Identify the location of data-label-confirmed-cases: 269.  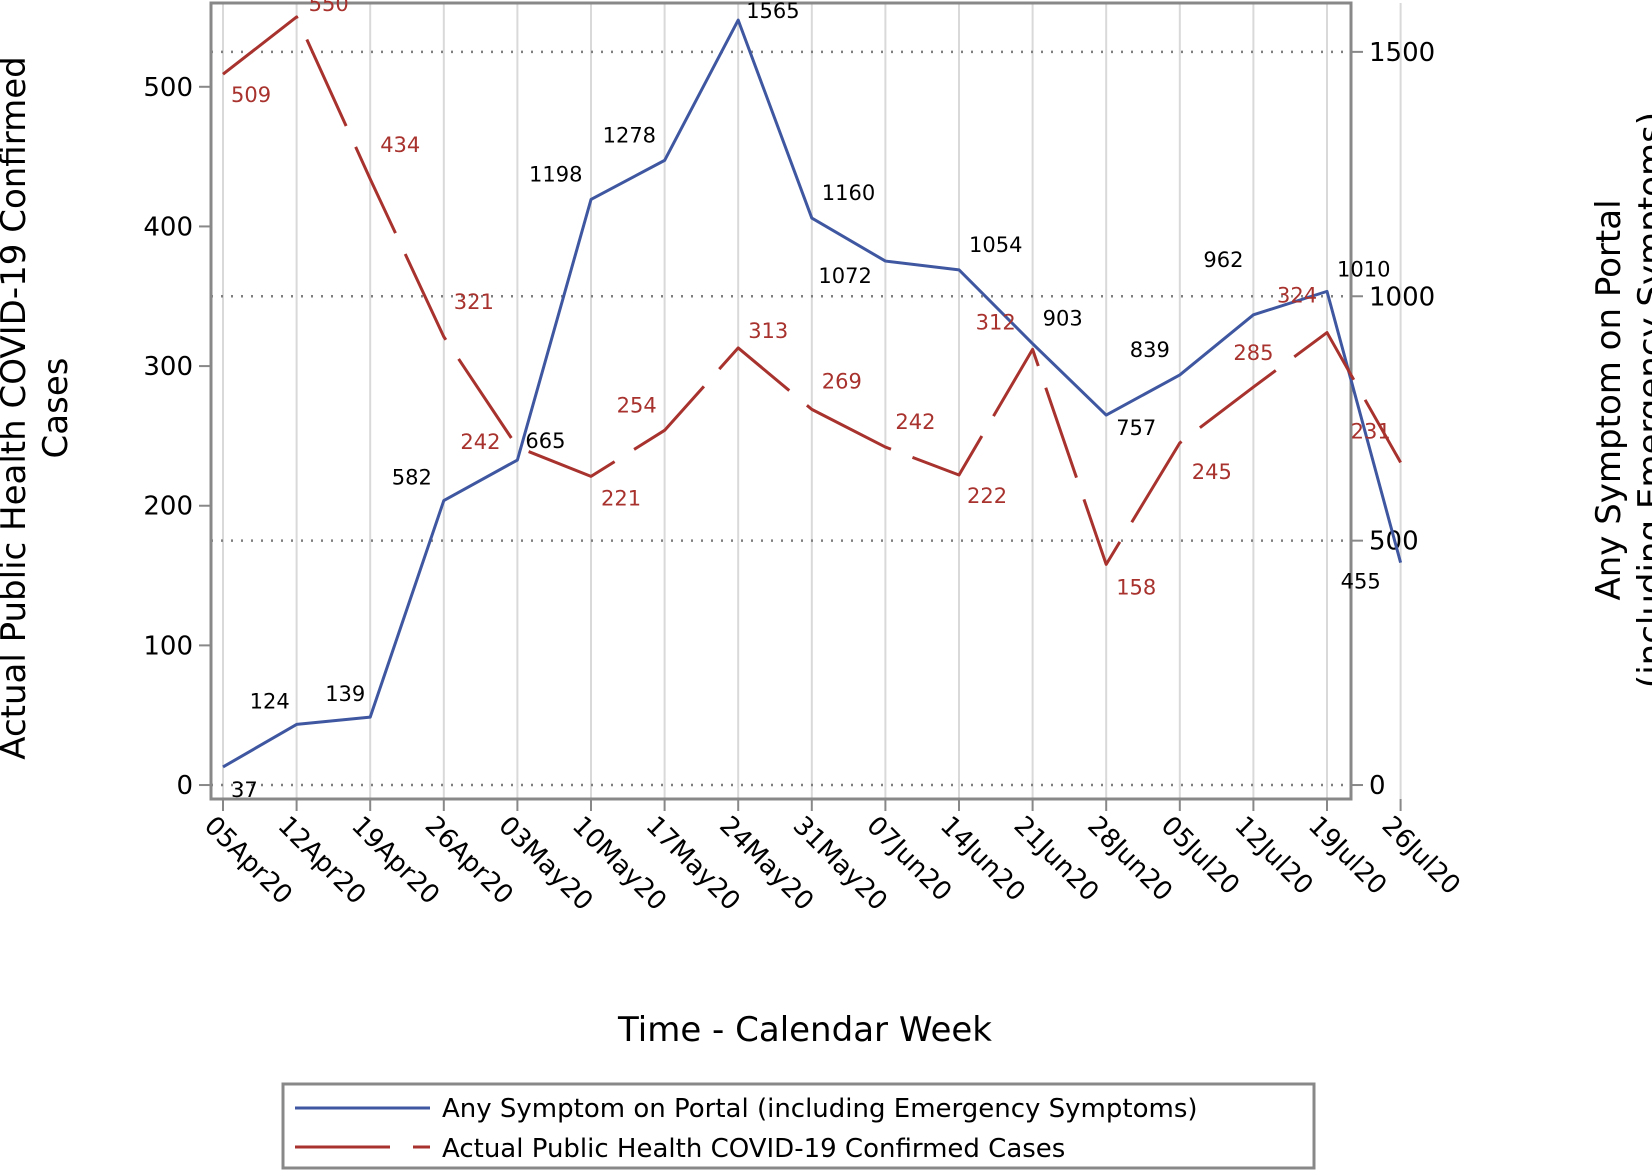
(842, 381).